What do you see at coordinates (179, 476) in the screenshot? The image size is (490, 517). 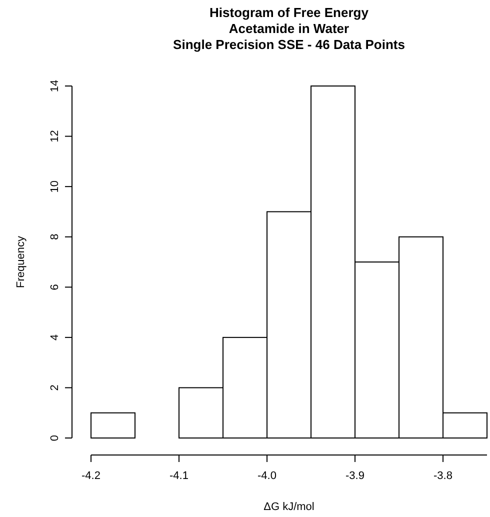 I see `x-tick-label: -4.1` at bounding box center [179, 476].